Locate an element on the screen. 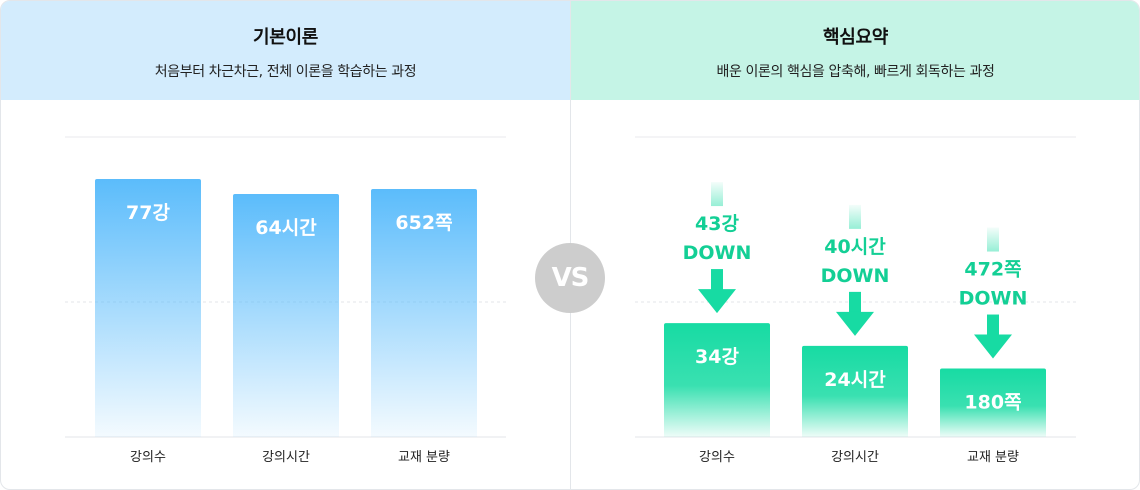 The width and height of the screenshot is (1140, 490). right-panel-title: 핵심요약 is located at coordinates (855, 37).